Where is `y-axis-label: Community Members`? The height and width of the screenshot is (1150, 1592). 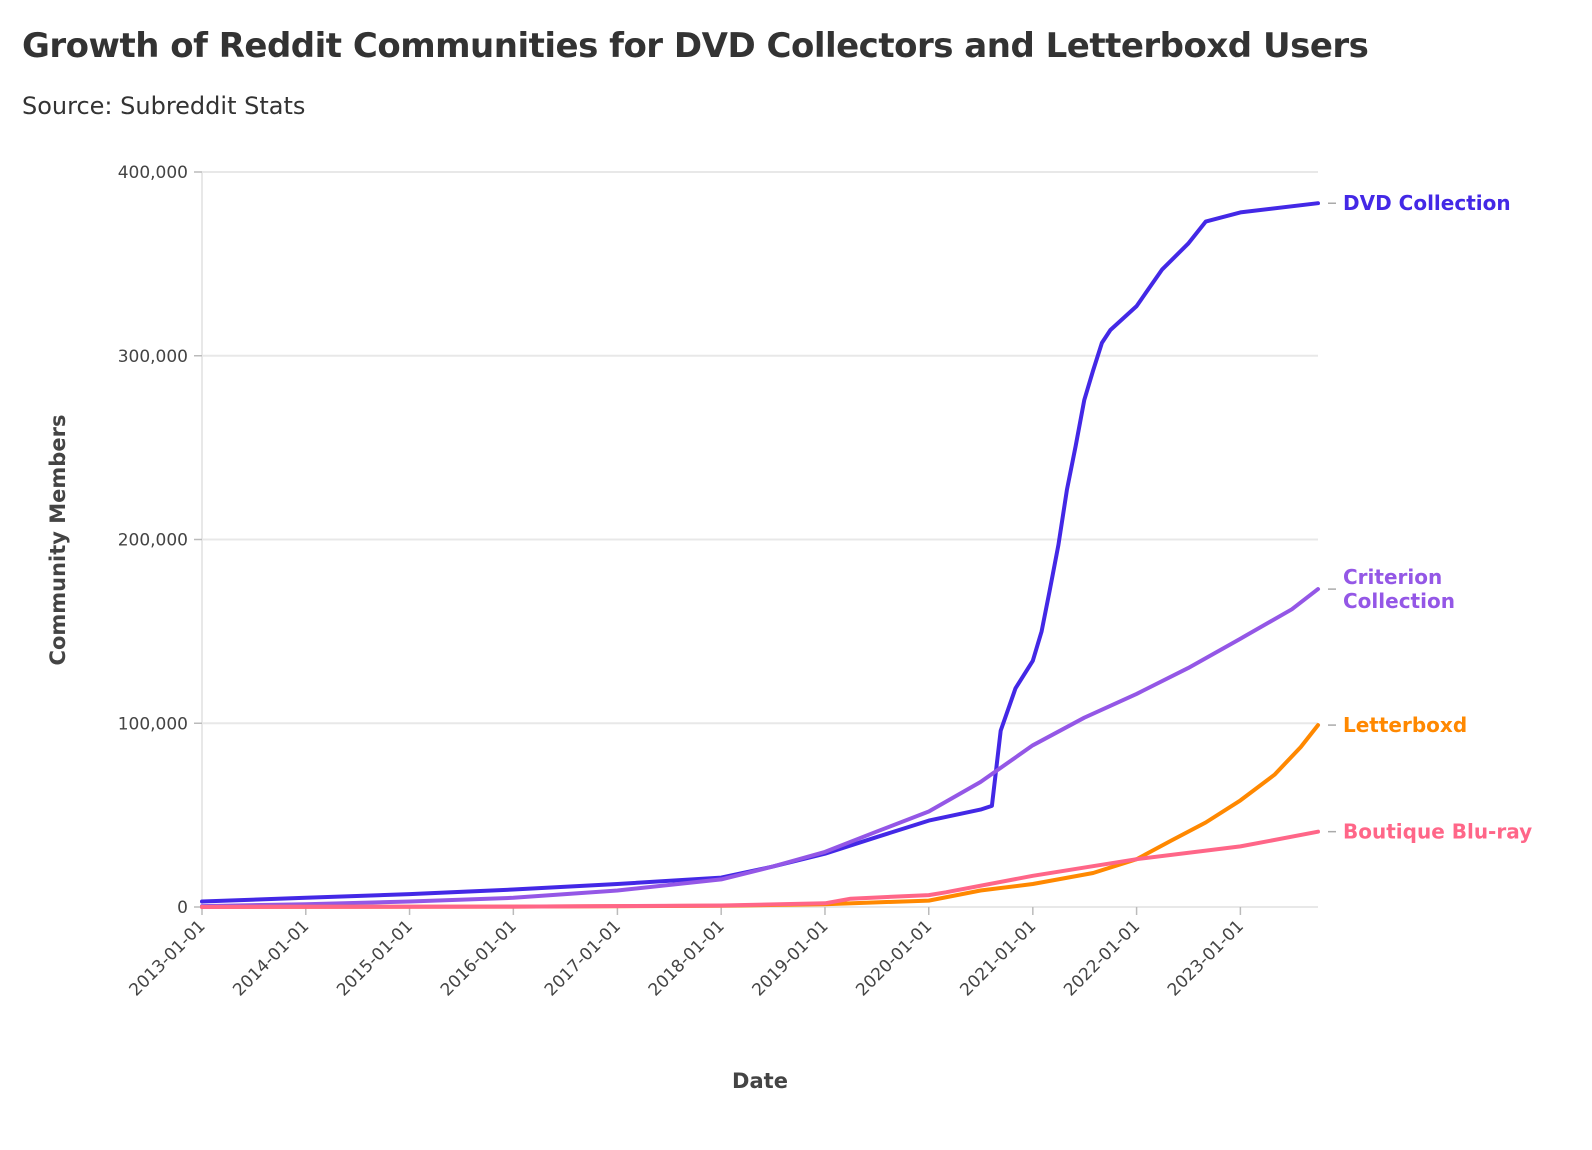
y-axis-label: Community Members is located at coordinates (58, 540).